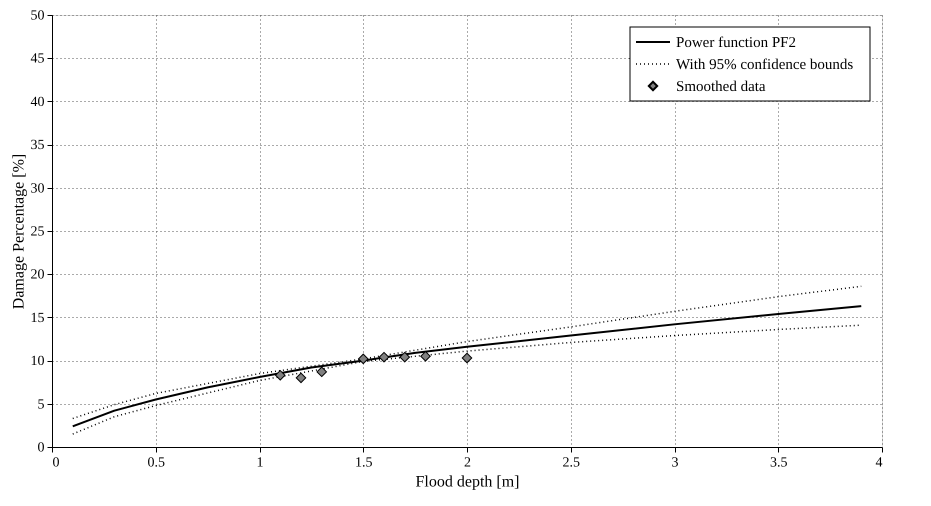  I want to click on x-axis-title: Flood depth [m], so click(468, 482).